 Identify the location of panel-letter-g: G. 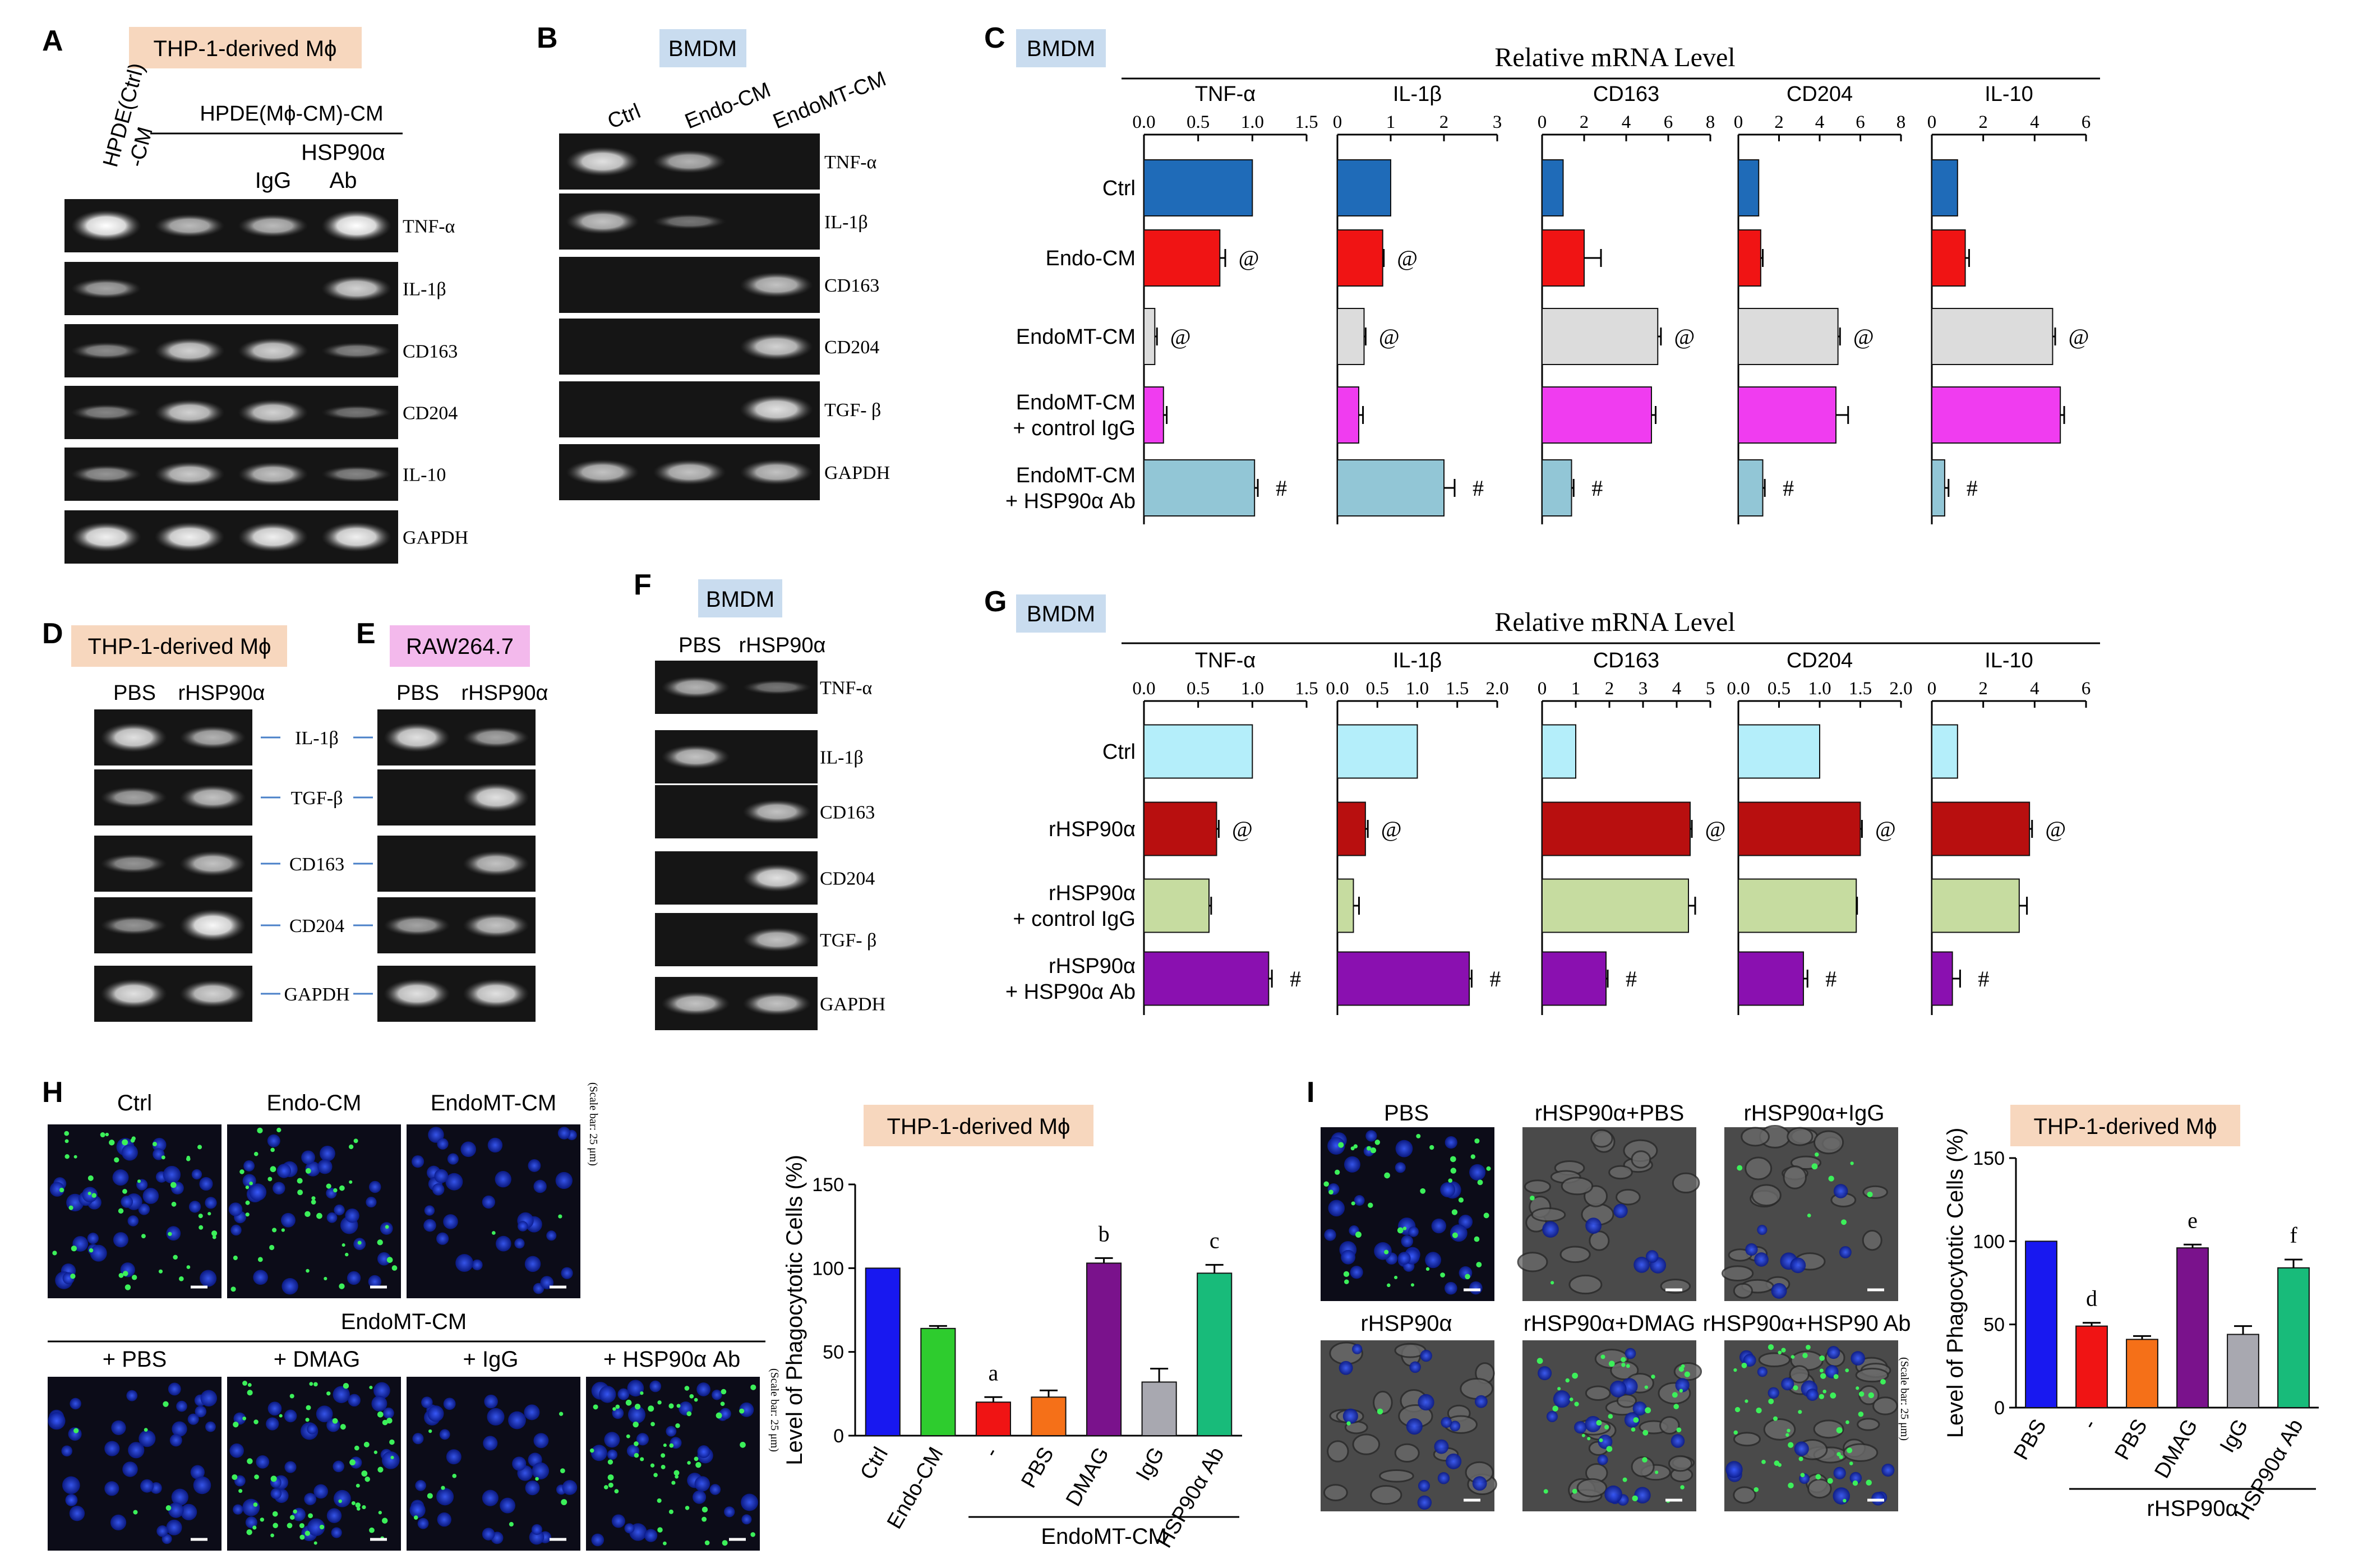
(995, 601).